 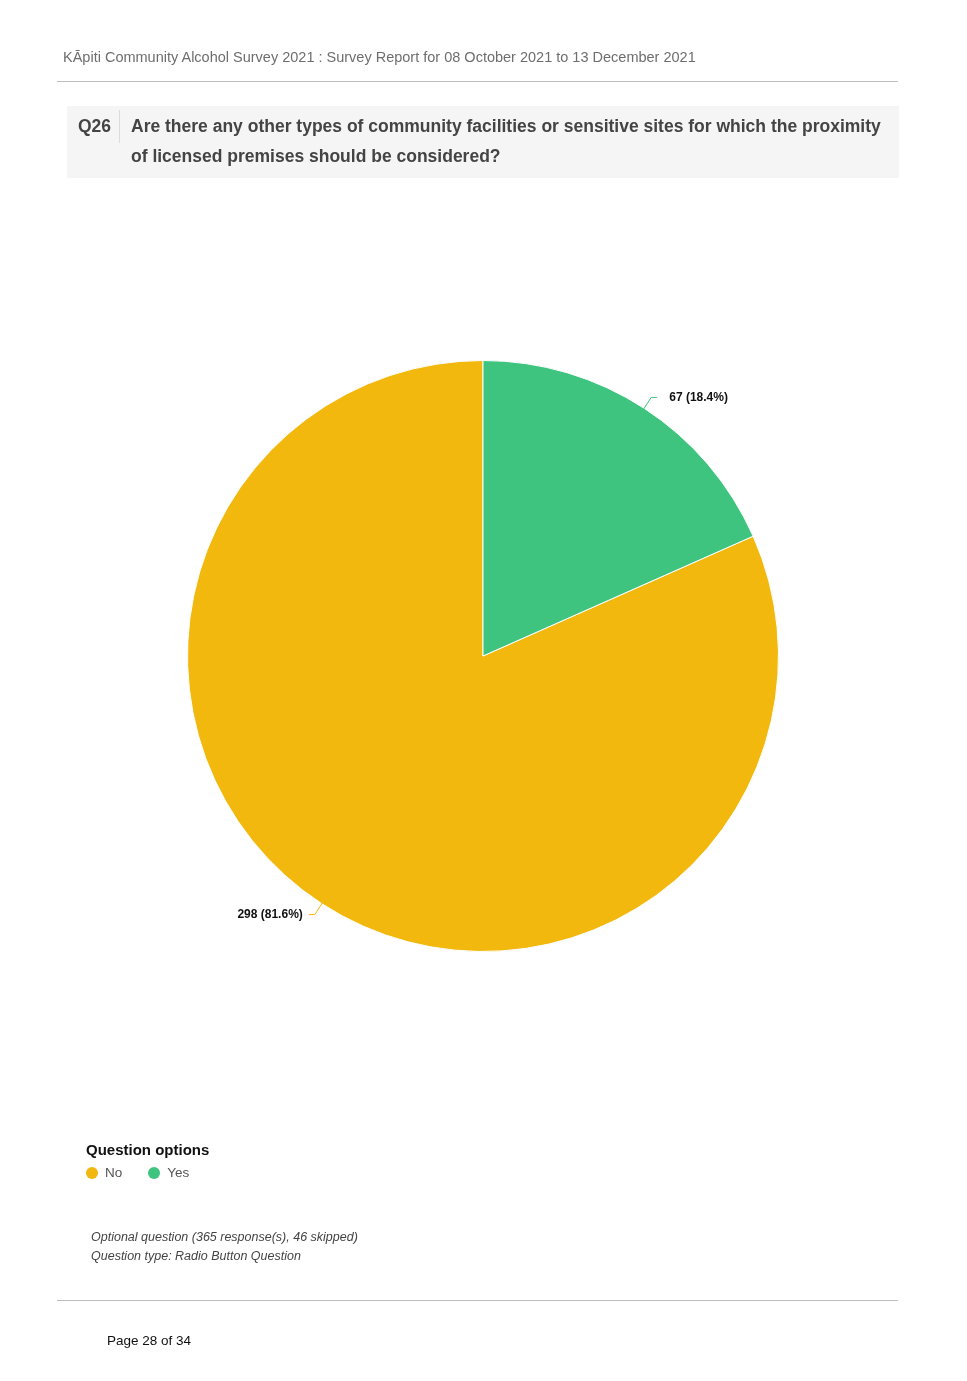 I want to click on legend-label: No, so click(x=114, y=1172).